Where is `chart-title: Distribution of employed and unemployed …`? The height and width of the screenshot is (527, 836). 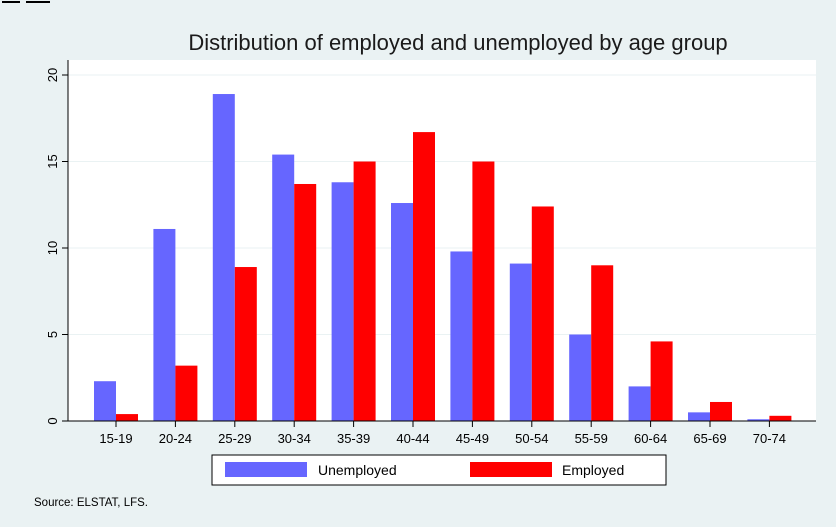 chart-title: Distribution of employed and unemployed … is located at coordinates (457, 42).